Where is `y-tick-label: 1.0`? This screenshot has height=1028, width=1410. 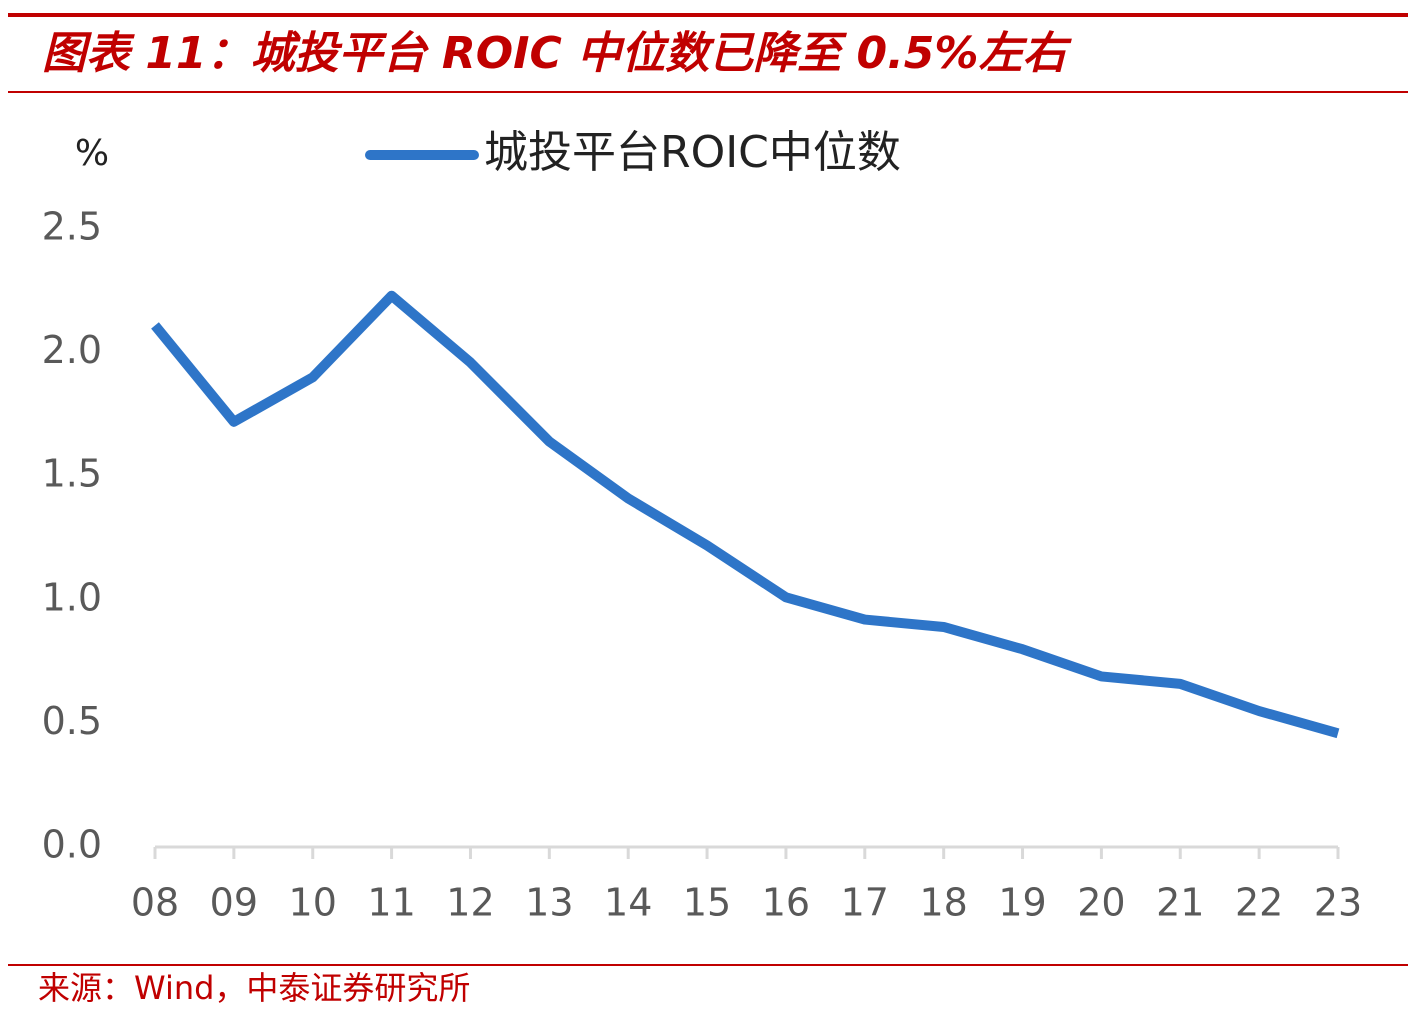
y-tick-label: 1.0 is located at coordinates (72, 597).